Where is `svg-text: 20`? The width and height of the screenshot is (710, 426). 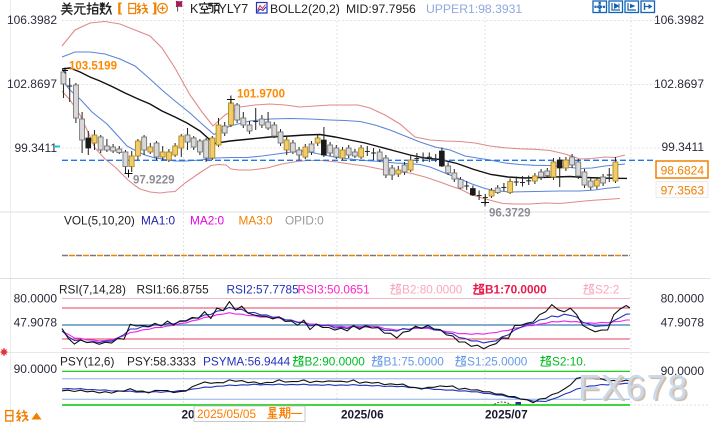 svg-text: 20 is located at coordinates (189, 415).